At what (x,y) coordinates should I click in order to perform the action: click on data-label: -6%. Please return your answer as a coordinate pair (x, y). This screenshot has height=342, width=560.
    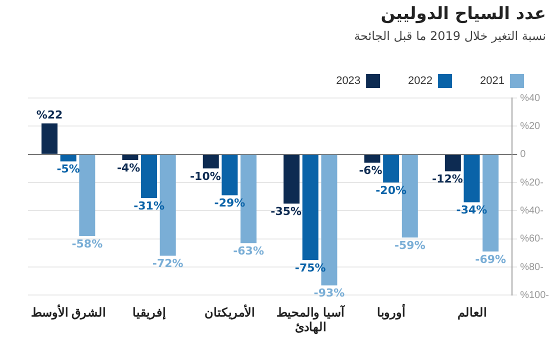
    Looking at the image, I should click on (370, 171).